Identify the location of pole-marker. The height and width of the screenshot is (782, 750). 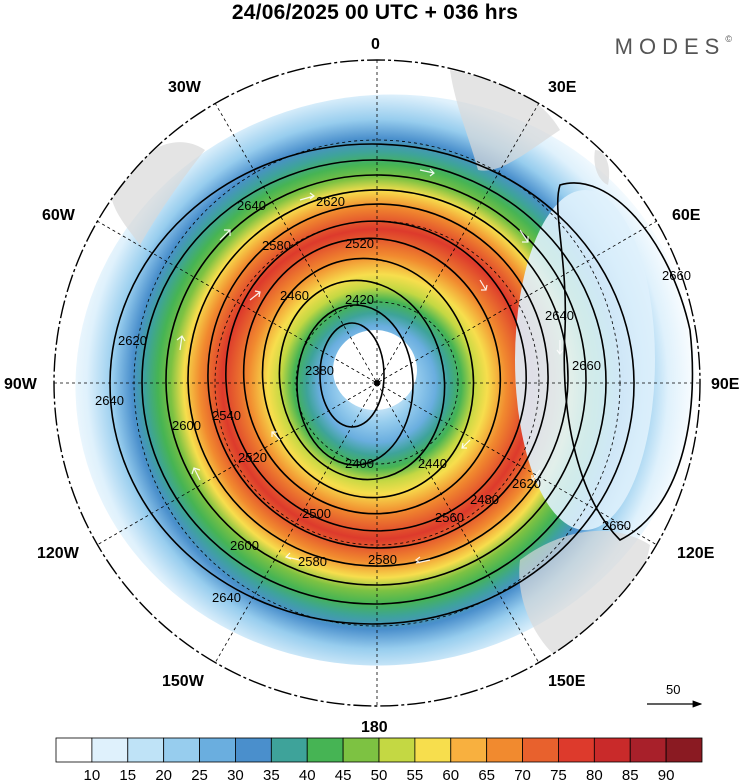
(377, 383).